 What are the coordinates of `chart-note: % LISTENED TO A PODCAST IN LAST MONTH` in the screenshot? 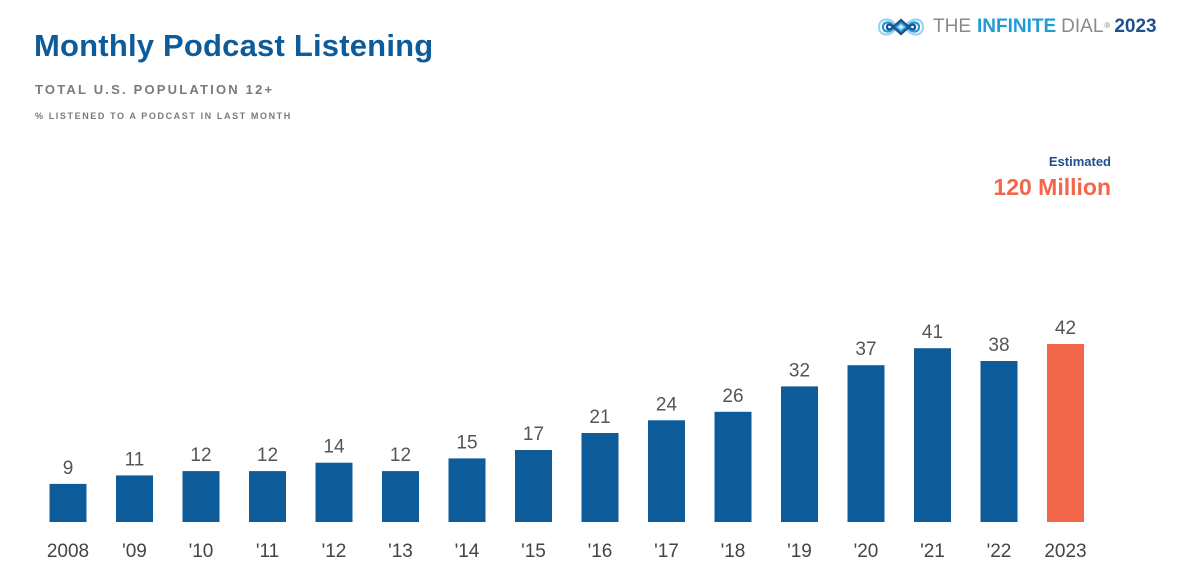 It's located at (163, 116).